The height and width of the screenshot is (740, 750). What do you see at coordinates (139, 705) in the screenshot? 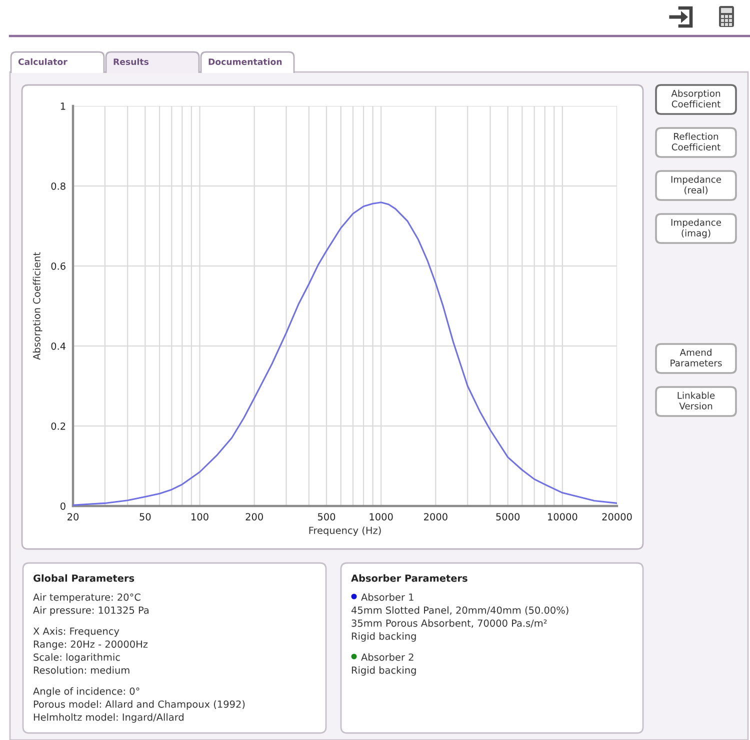
I see `text: Angle of incidence: 0° Porous model: Allard and Champoux (1992) Helmholtz model: Ingard/Allard` at bounding box center [139, 705].